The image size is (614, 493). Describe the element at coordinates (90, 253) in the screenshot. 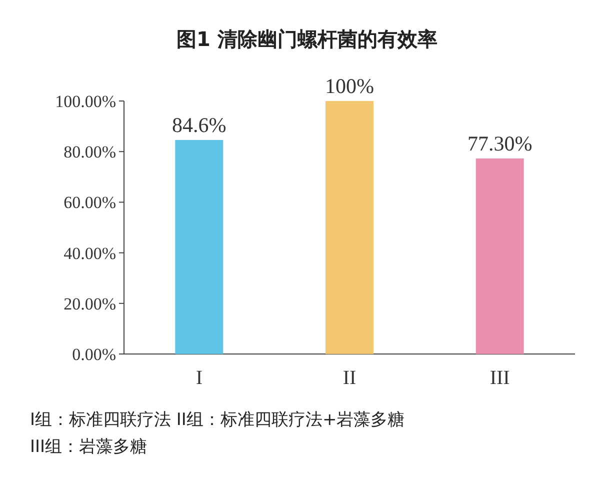

I see `y-tick-label: 40.00%` at that location.